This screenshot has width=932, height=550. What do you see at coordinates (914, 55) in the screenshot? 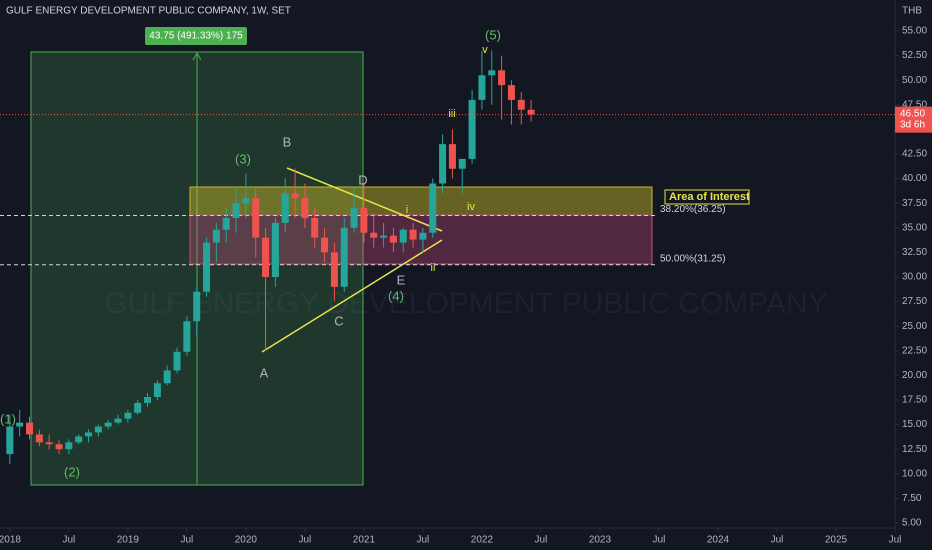
I see `y-tick-label: 52.50` at bounding box center [914, 55].